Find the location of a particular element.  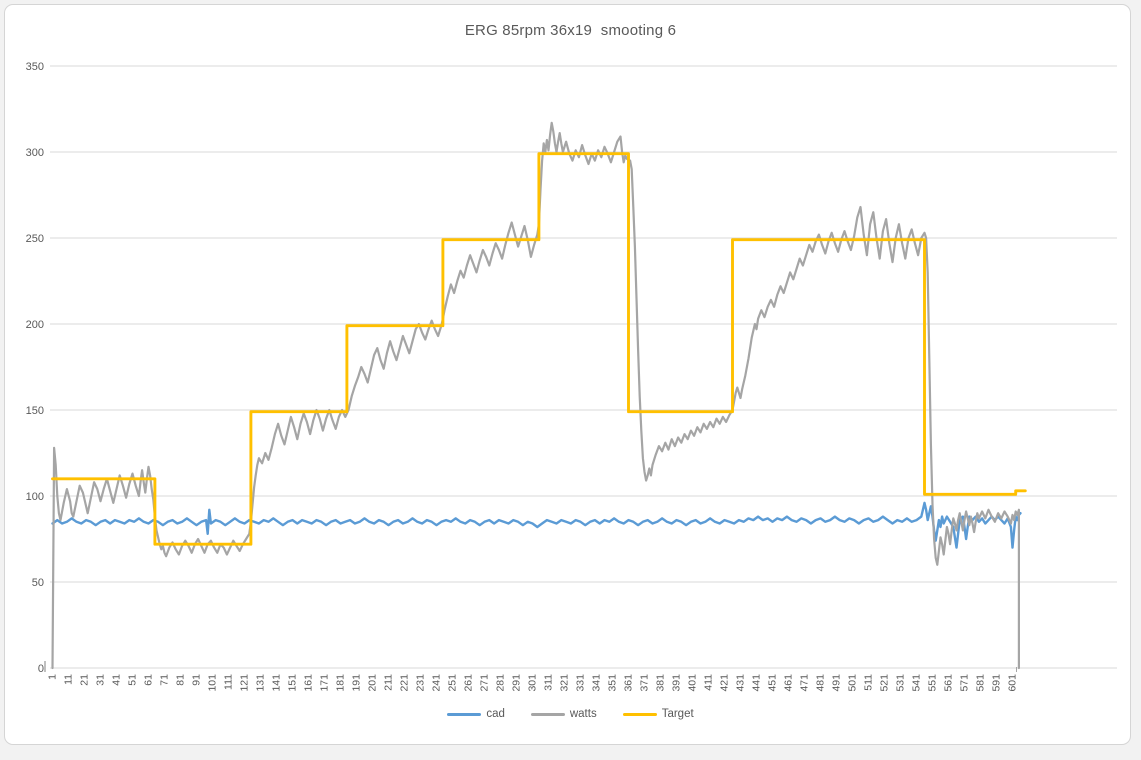

svg-text: 61 is located at coordinates (149, 680).